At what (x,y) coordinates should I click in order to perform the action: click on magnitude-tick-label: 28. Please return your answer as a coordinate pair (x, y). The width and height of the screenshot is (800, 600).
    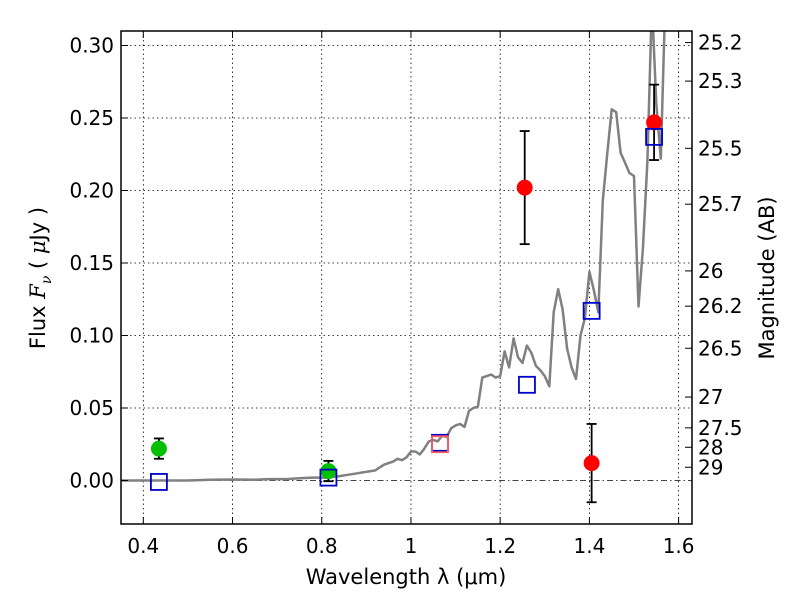
    Looking at the image, I should click on (710, 447).